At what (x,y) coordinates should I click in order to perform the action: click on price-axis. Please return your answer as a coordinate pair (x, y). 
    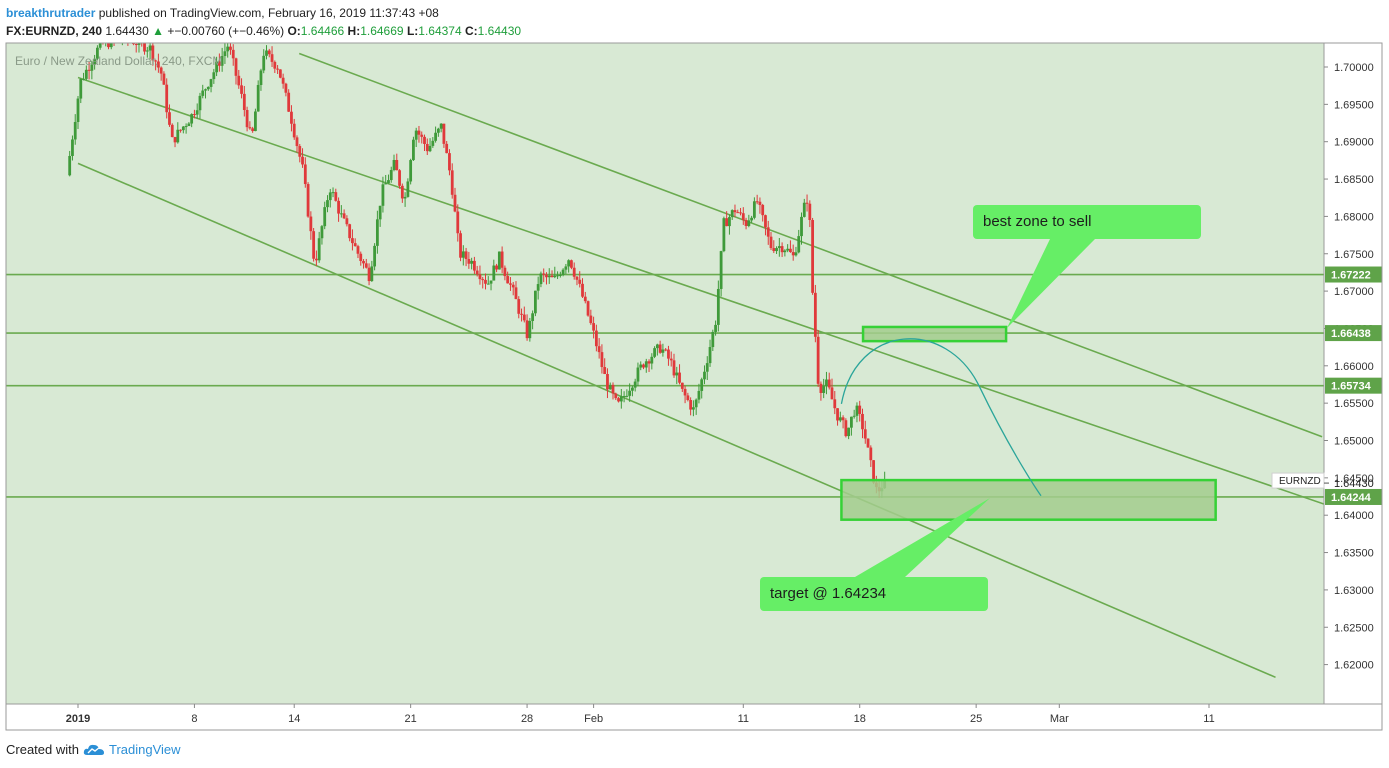
    Looking at the image, I should click on (1353, 373).